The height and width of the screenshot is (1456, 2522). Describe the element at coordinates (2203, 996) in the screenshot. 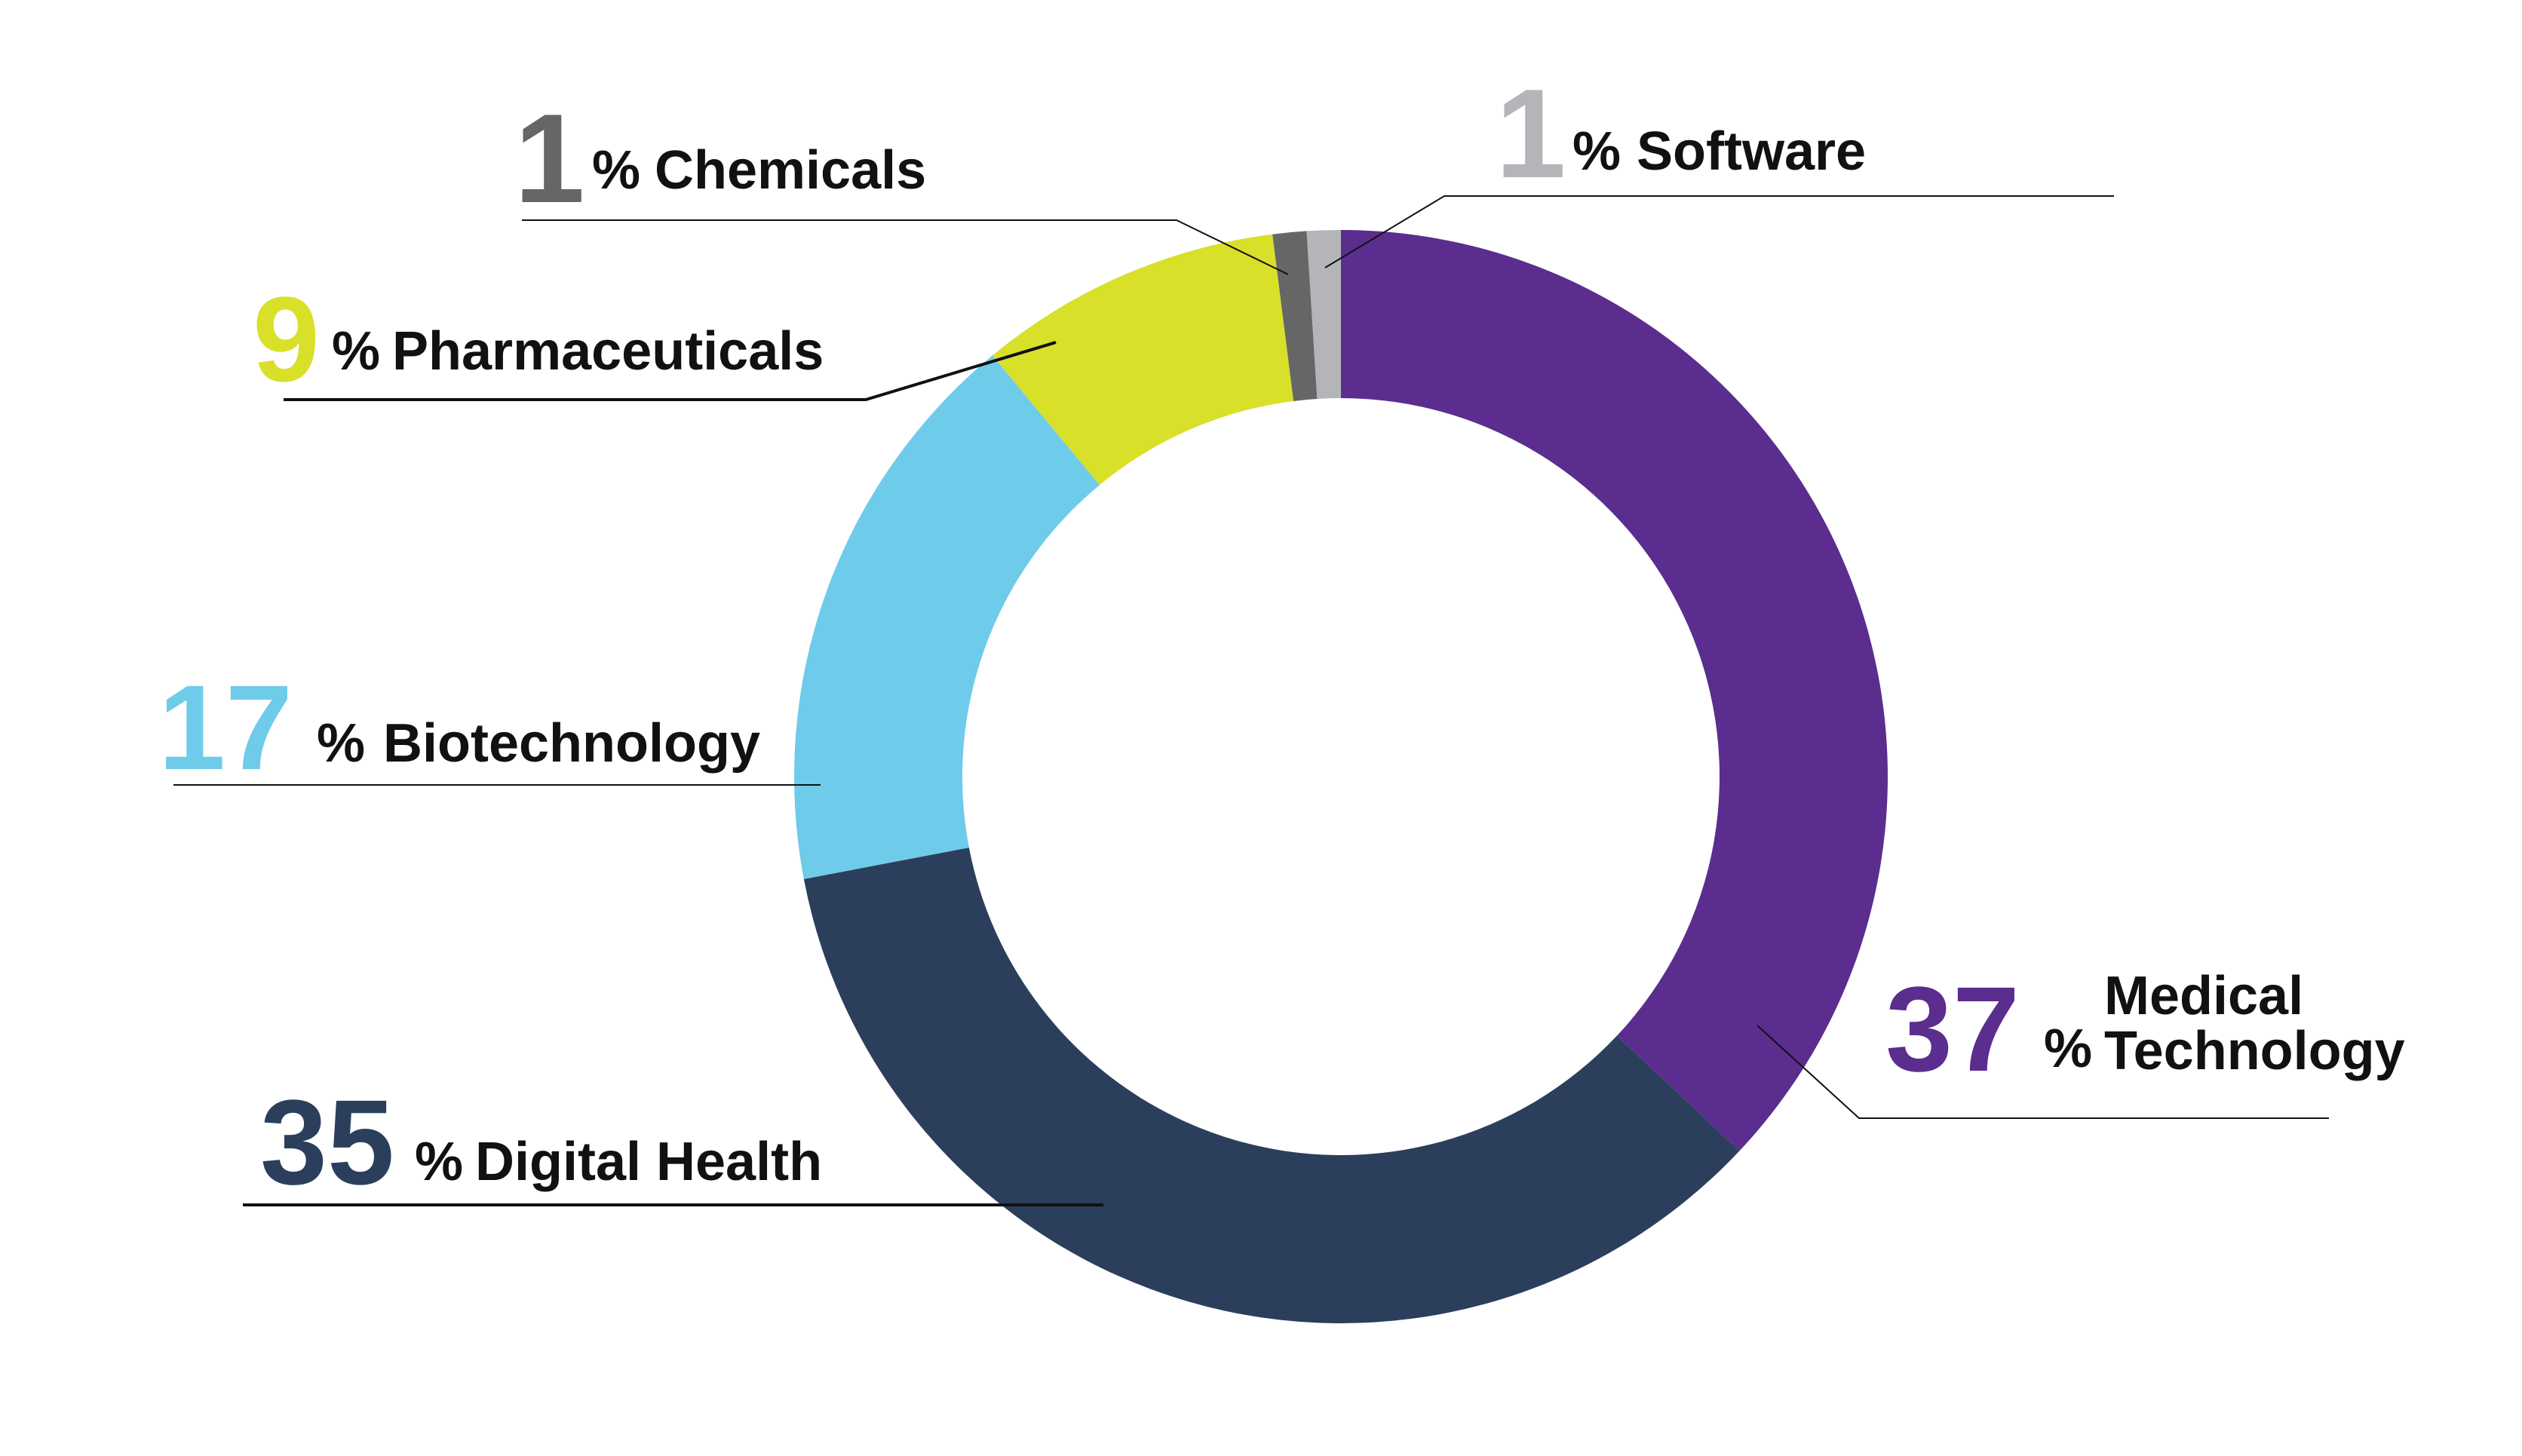

I see `category-label-medical-technology-line-1: Medical` at that location.